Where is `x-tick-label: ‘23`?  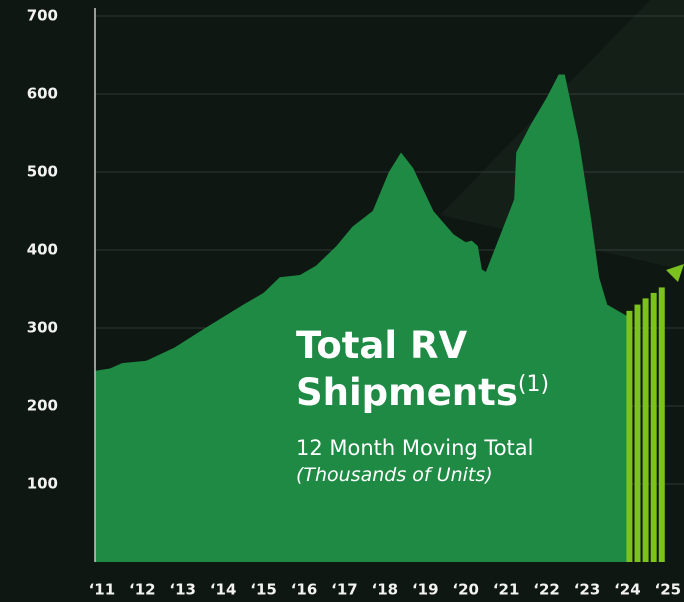
x-tick-label: ‘23 is located at coordinates (587, 590).